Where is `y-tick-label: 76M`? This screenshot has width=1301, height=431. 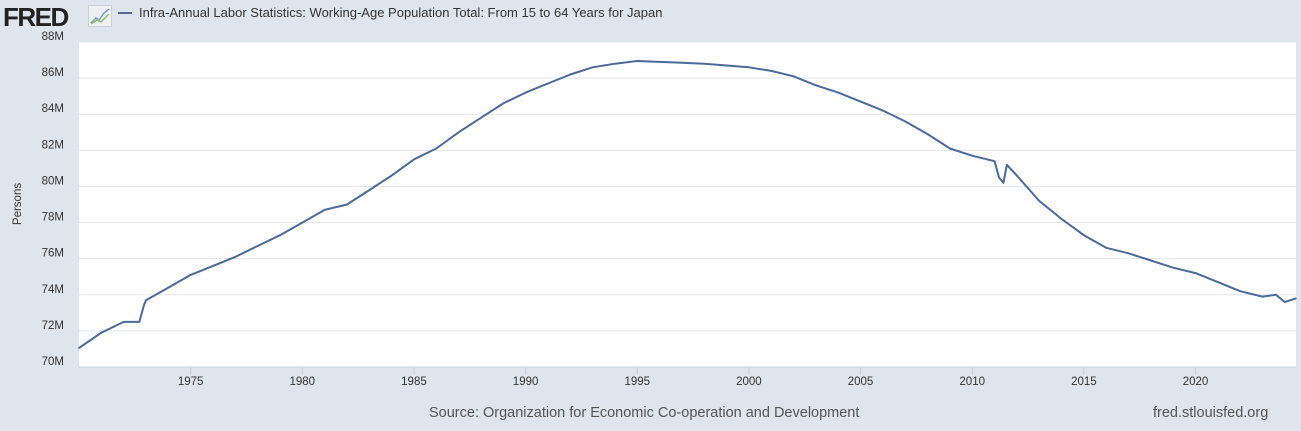 y-tick-label: 76M is located at coordinates (53, 254).